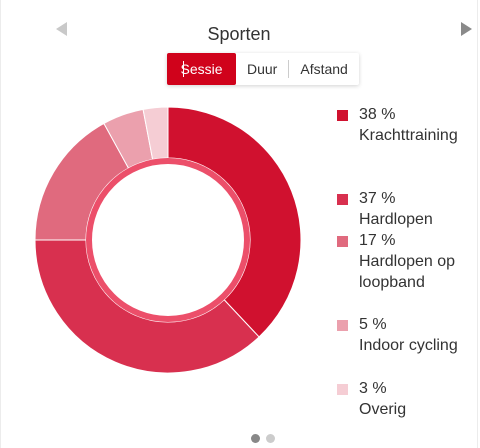 The width and height of the screenshot is (480, 448). Describe the element at coordinates (61, 29) in the screenshot. I see `chevron-left-icon` at that location.